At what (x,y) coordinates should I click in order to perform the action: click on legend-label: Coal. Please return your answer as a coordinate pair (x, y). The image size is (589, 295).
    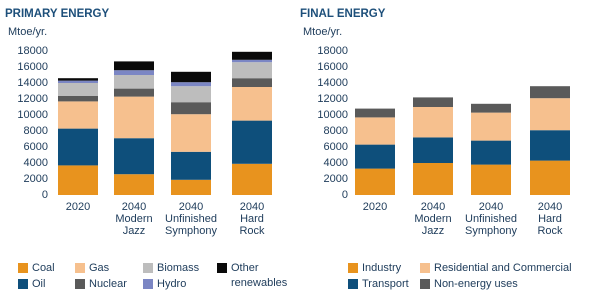
    Looking at the image, I should click on (43, 268).